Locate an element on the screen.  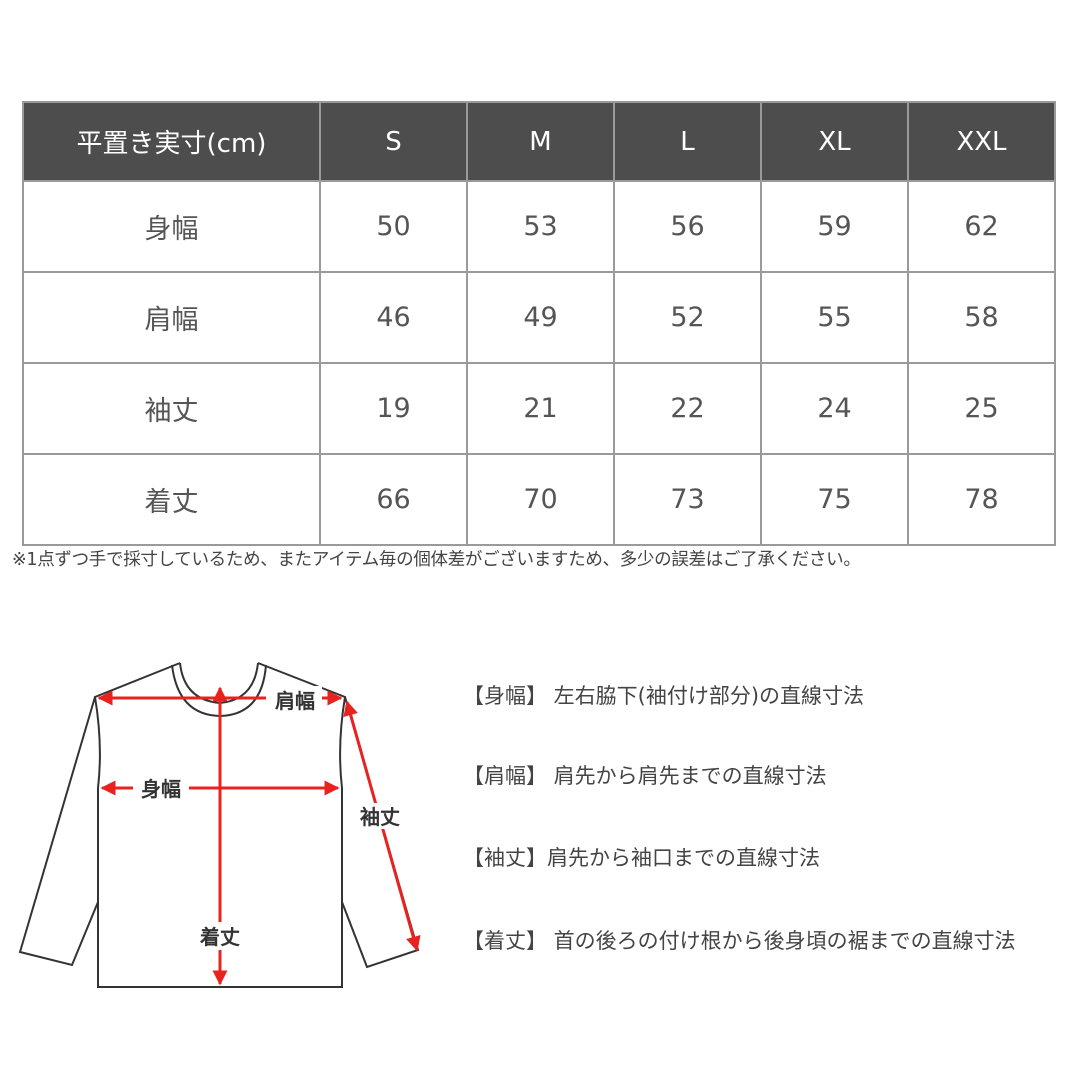
table-cell: 59 is located at coordinates (834, 226).